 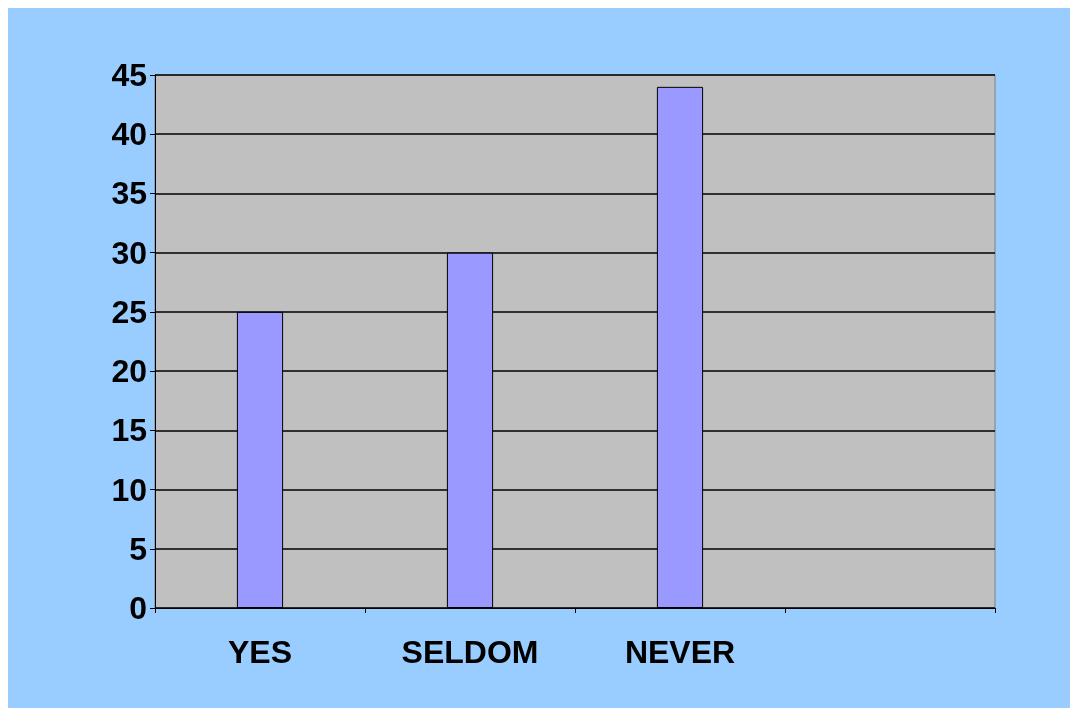 What do you see at coordinates (129, 430) in the screenshot?
I see `y-tick-label: 15` at bounding box center [129, 430].